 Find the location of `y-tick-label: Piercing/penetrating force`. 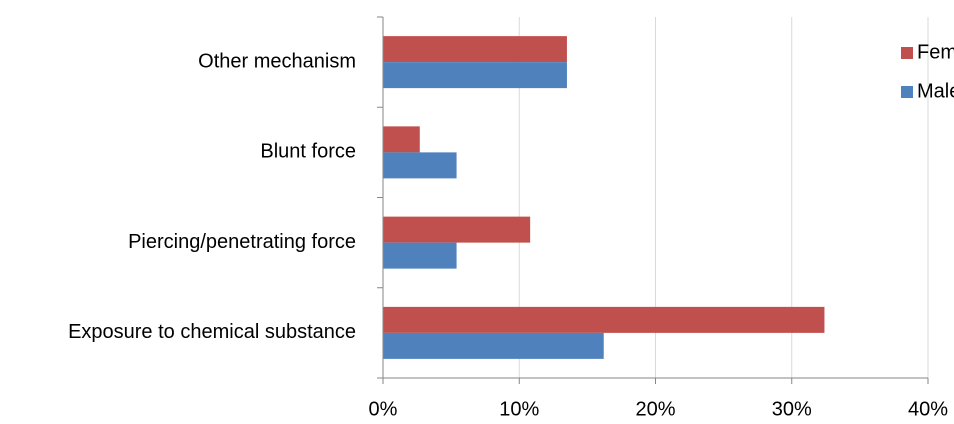

y-tick-label: Piercing/penetrating force is located at coordinates (242, 242).